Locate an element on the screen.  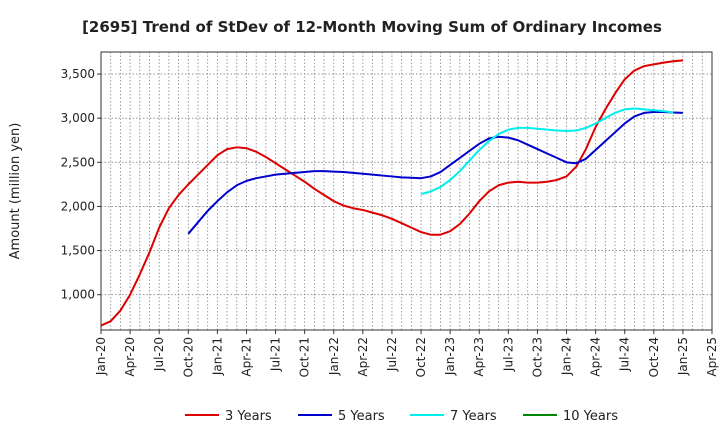
x-tick-label: Oct-23 is located at coordinates (537, 357).